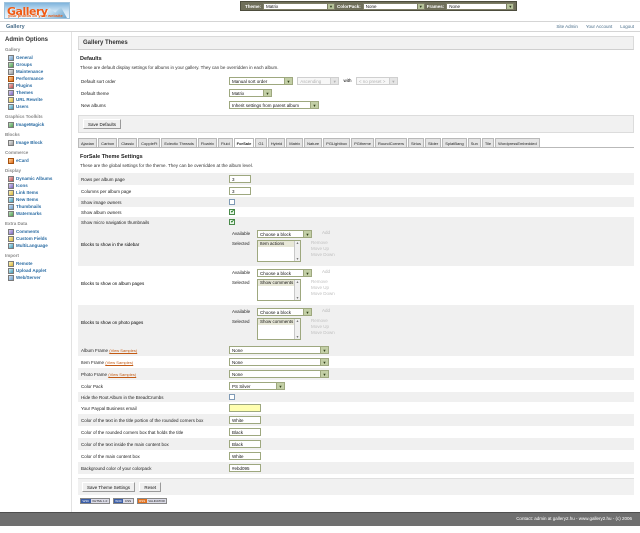  What do you see at coordinates (480, 6) in the screenshot?
I see `toolbar-frames-select: None ▼` at bounding box center [480, 6].